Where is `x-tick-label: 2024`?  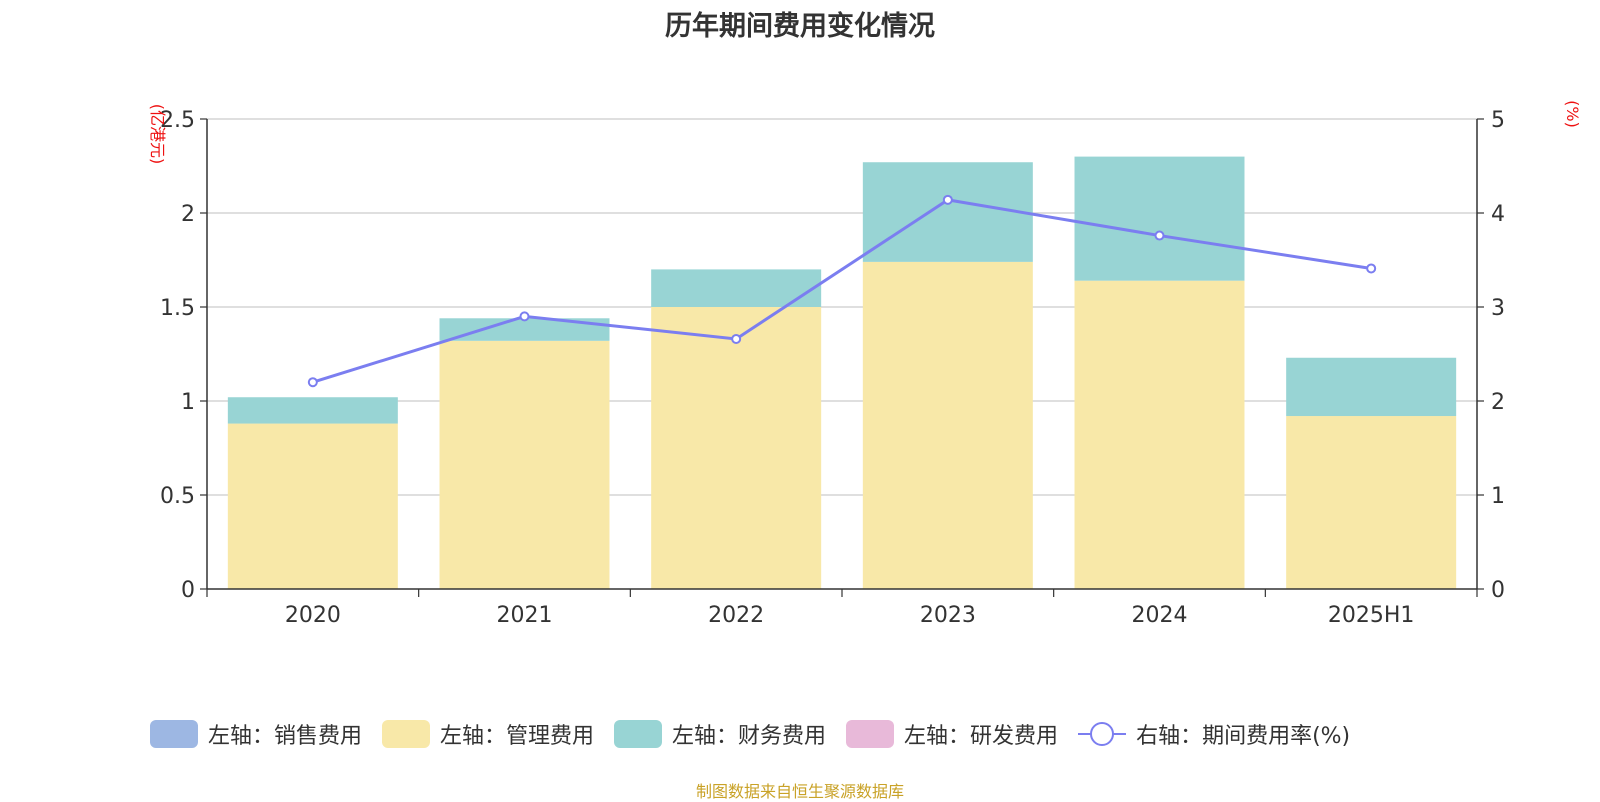 x-tick-label: 2024 is located at coordinates (1160, 615).